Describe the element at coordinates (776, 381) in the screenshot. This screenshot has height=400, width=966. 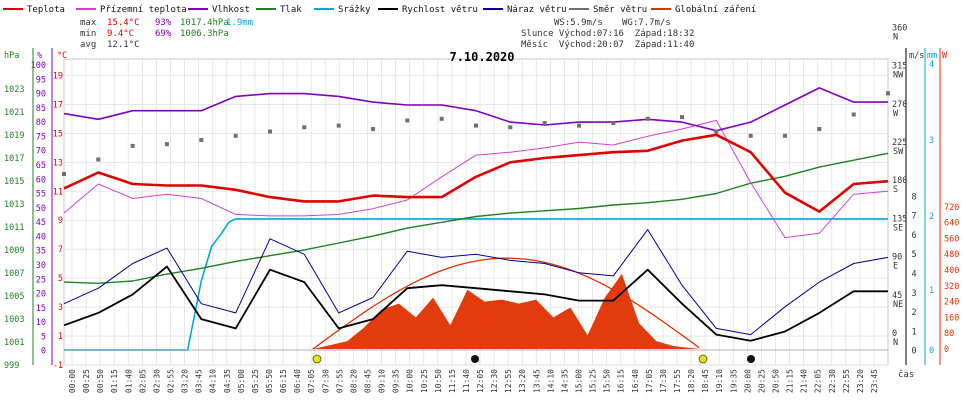
I see `x-tick: 20:50` at that location.